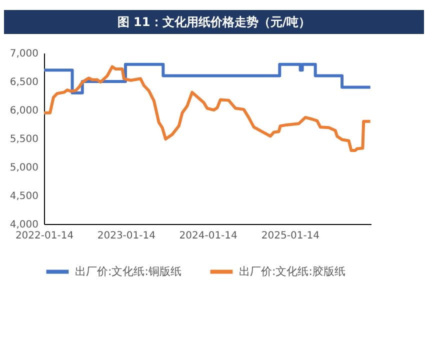 The image size is (436, 344). I want to click on y-tick-label: 6,500, so click(24, 82).